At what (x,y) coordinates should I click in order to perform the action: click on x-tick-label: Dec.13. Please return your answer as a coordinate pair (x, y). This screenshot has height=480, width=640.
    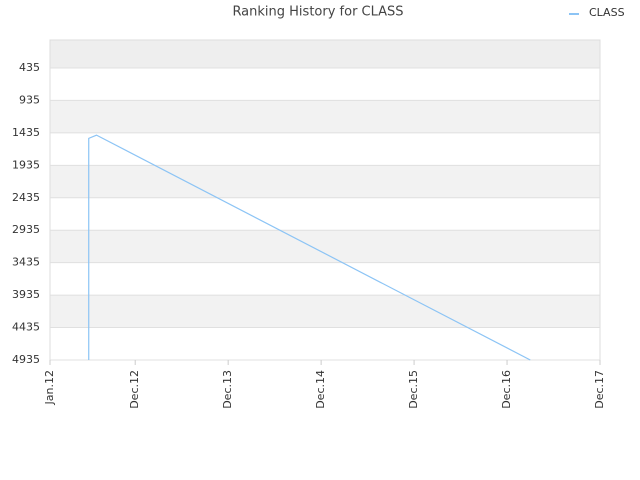
    Looking at the image, I should click on (227, 389).